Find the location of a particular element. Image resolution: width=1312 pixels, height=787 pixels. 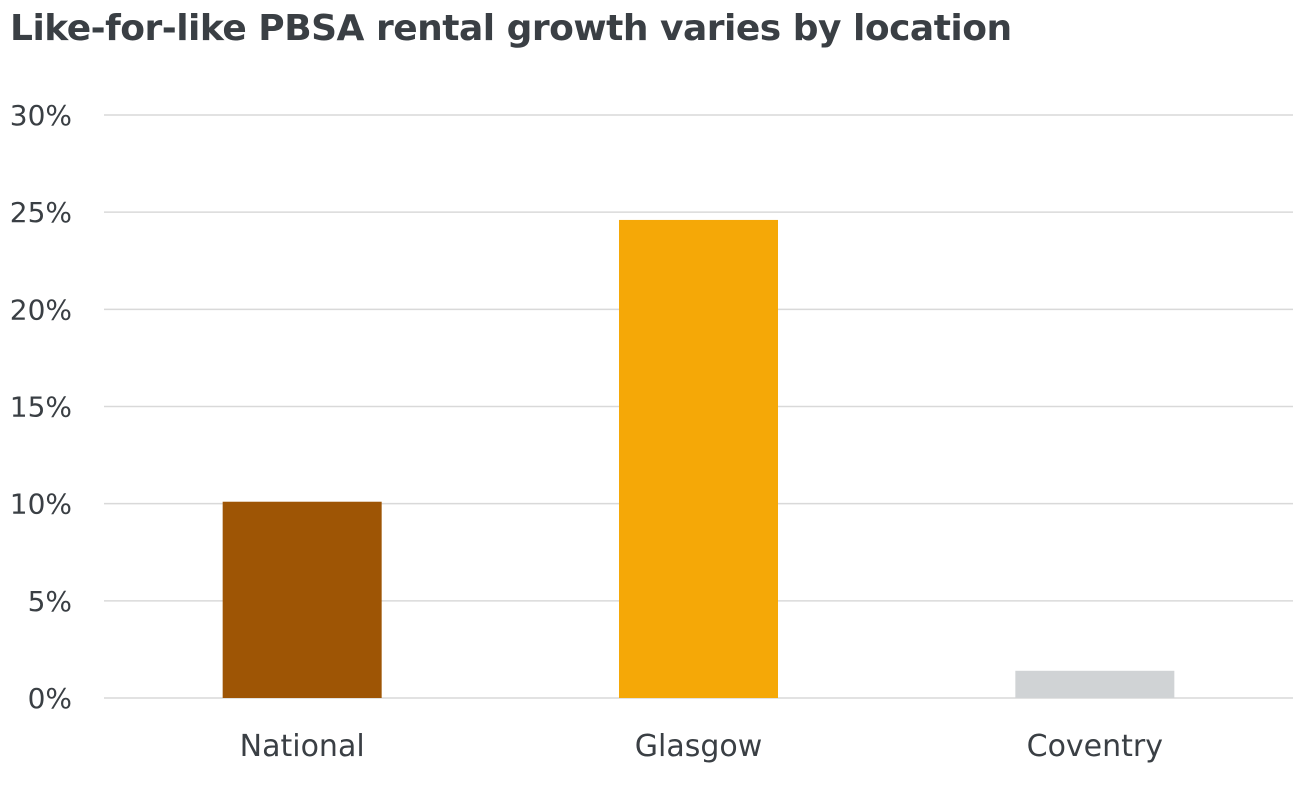

y-tick-label: 30% is located at coordinates (41, 115).